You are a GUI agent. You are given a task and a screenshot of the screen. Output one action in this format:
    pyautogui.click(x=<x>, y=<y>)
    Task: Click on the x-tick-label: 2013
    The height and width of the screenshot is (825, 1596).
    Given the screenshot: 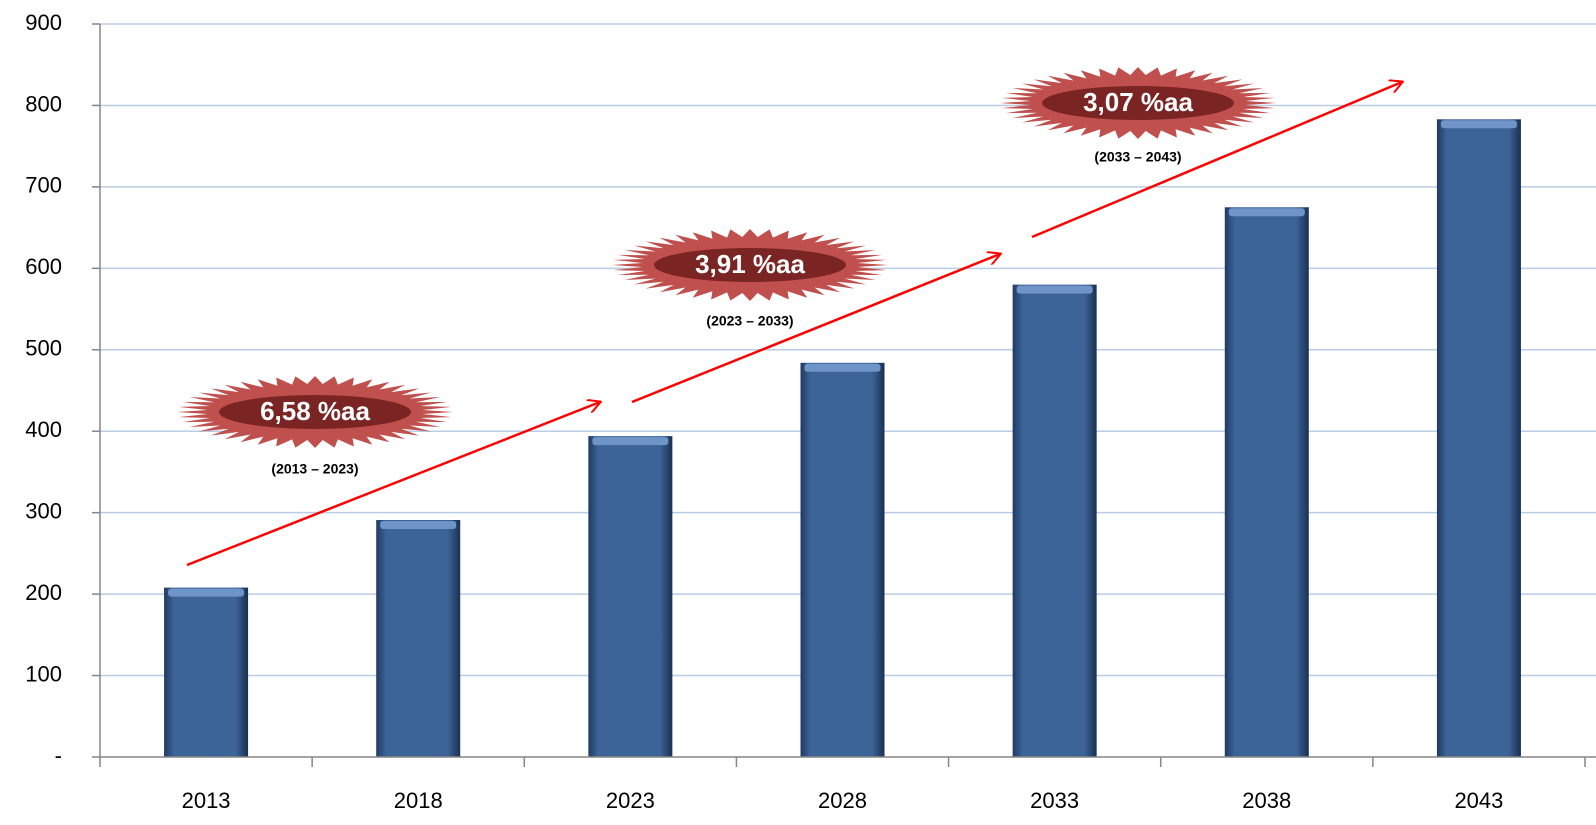 What is the action you would take?
    pyautogui.click(x=206, y=800)
    